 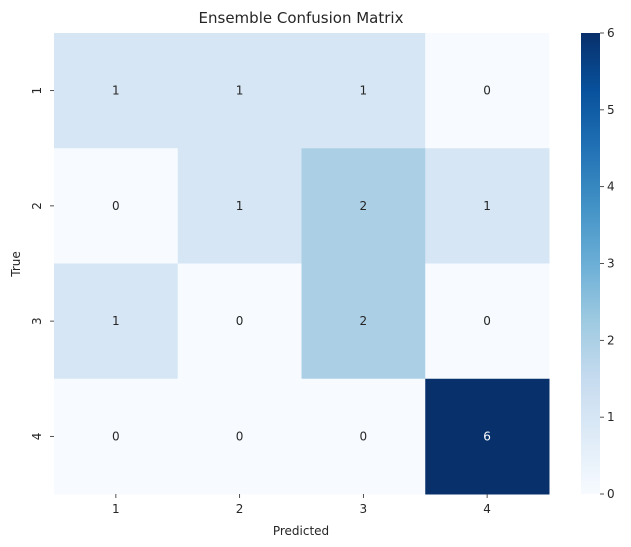 I want to click on cell-value-label: 6, so click(x=487, y=436).